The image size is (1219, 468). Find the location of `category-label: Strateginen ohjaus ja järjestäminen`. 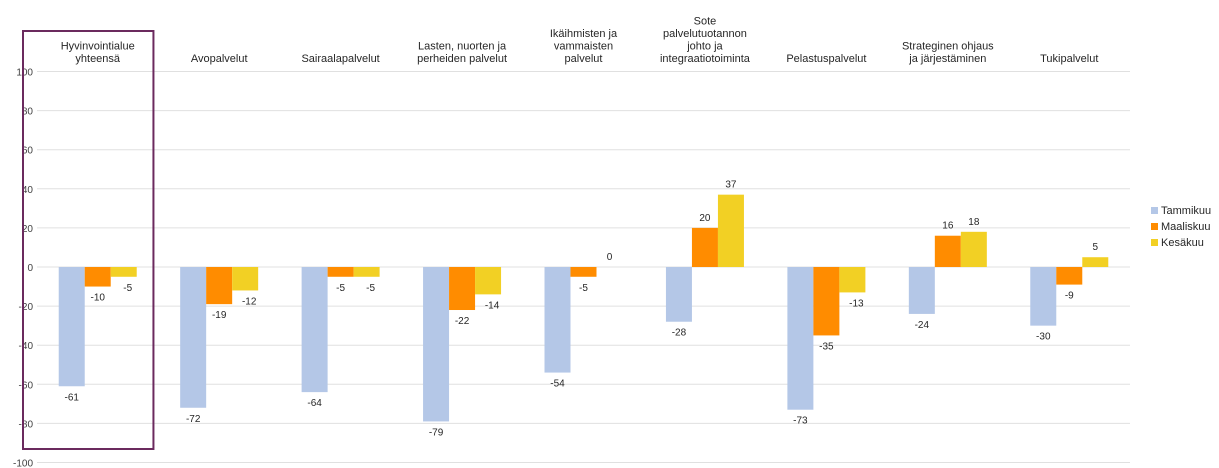

category-label: Strateginen ohjaus ja järjestäminen is located at coordinates (948, 53).